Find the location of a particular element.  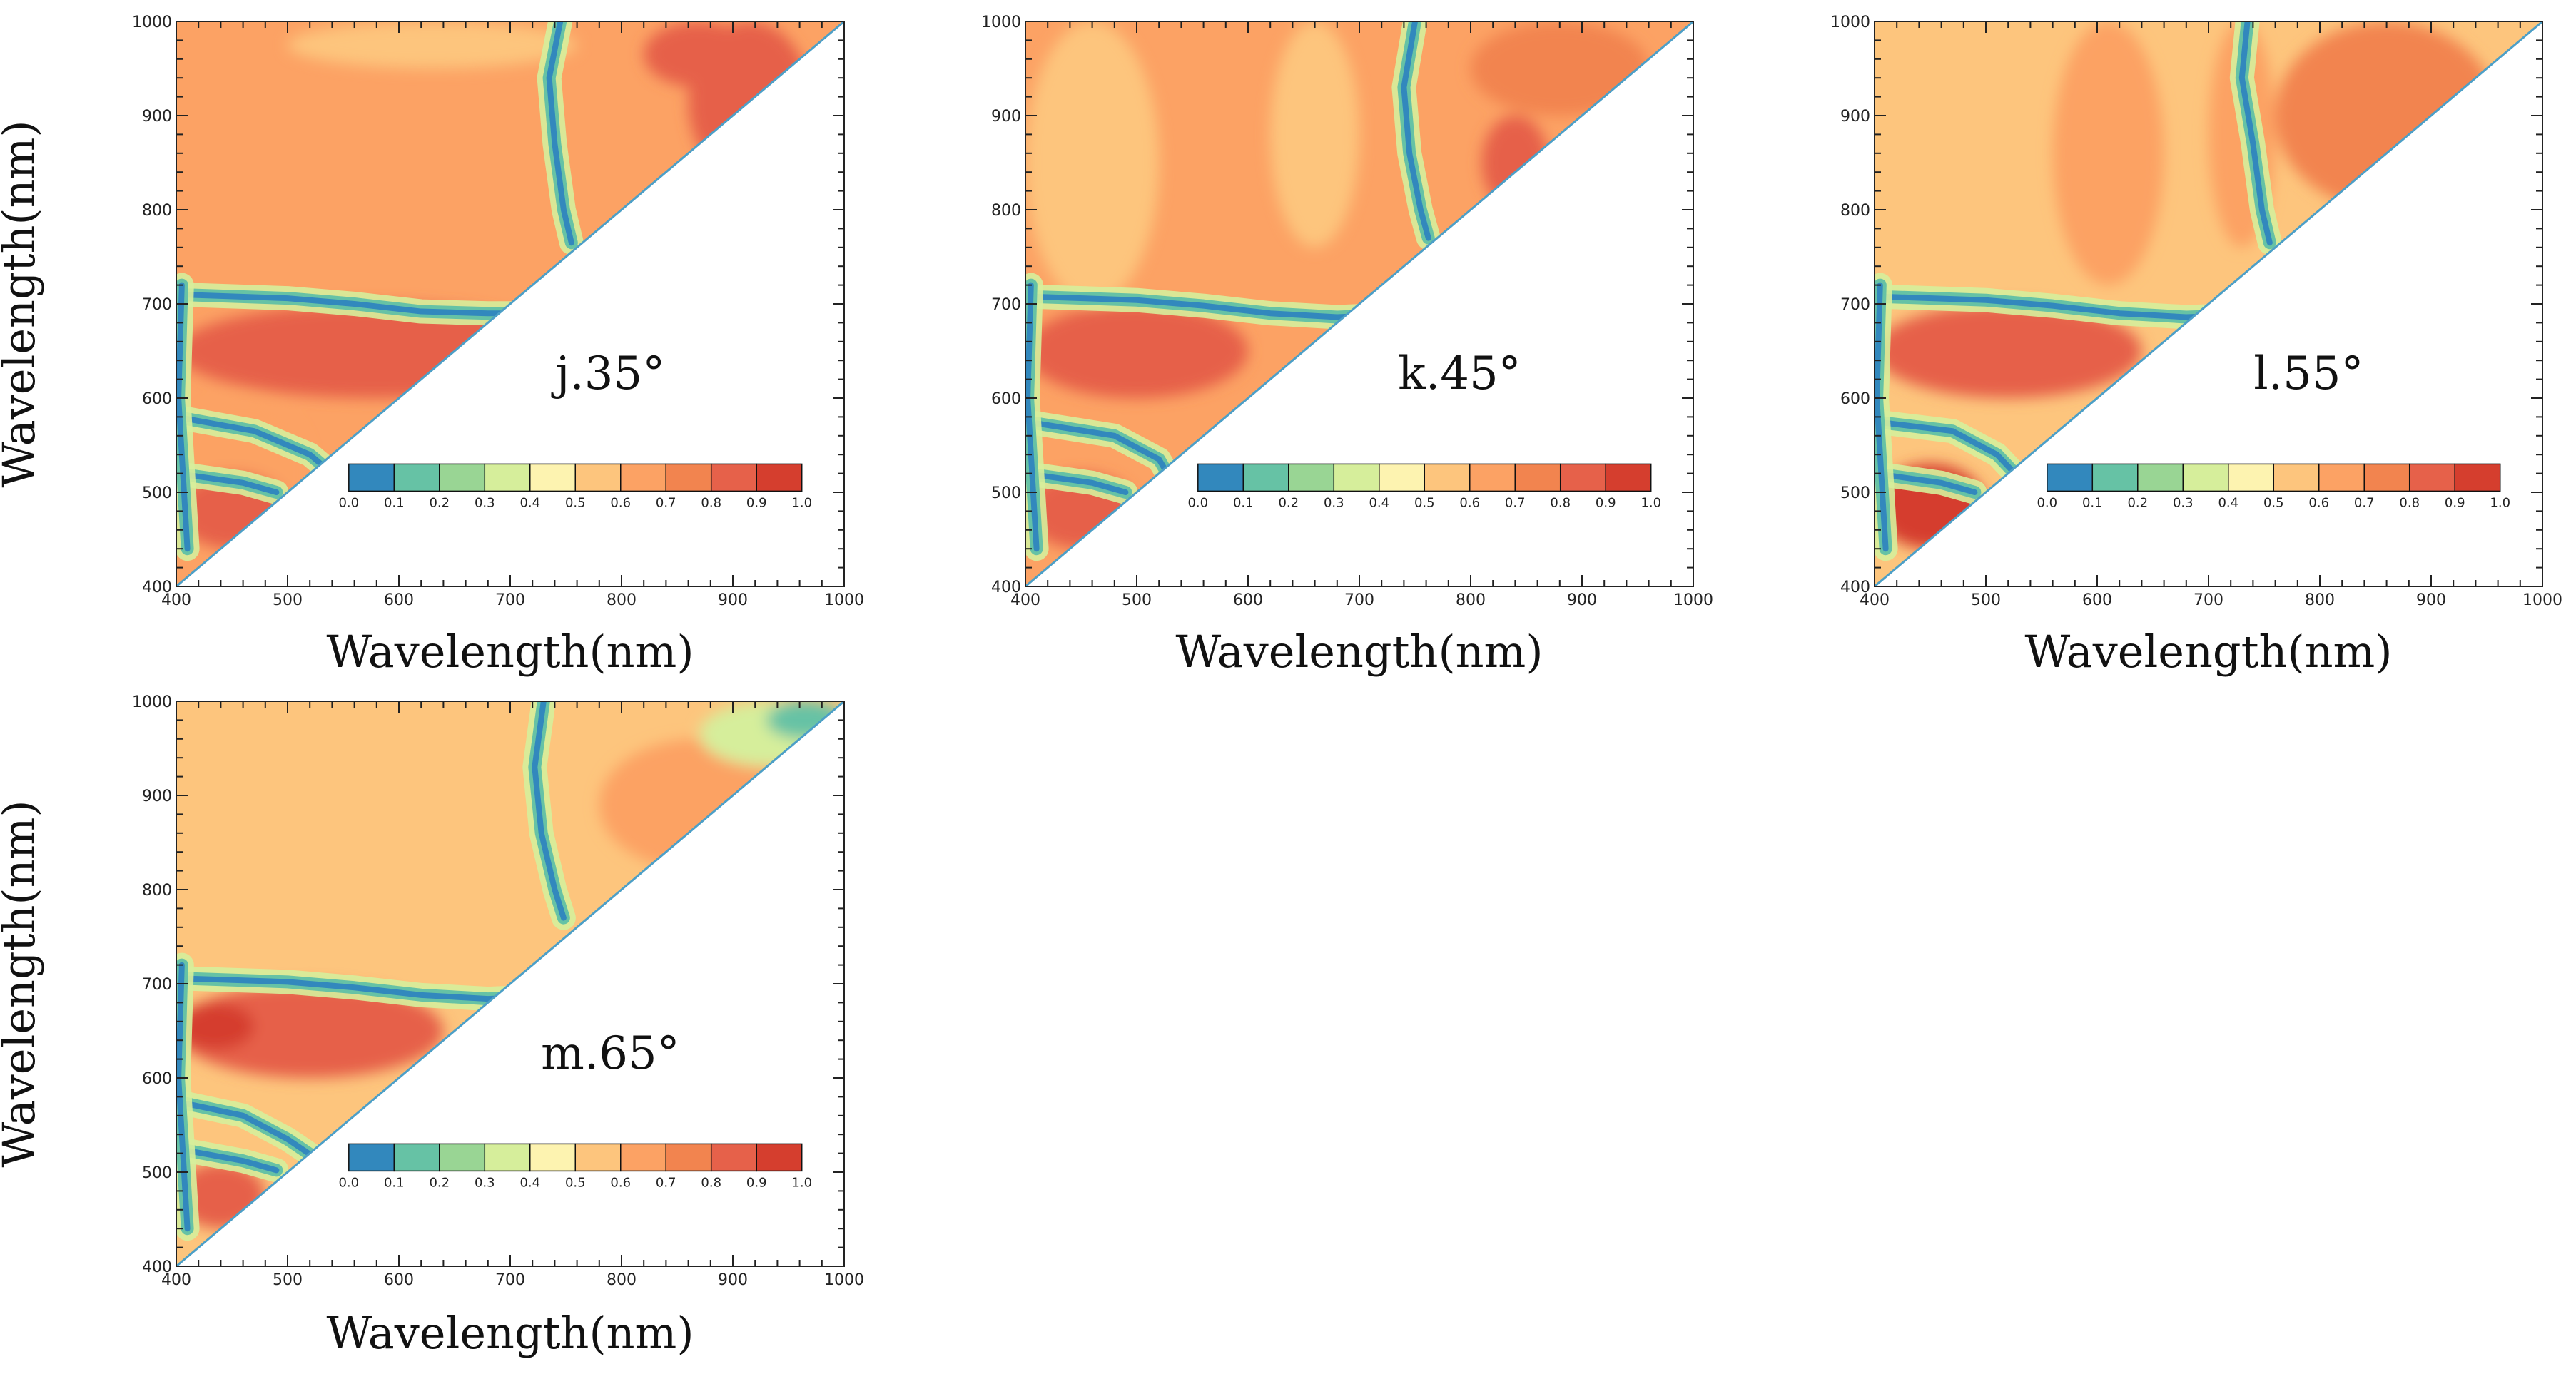

colorbar-tick-label: 0.7 is located at coordinates (666, 502).